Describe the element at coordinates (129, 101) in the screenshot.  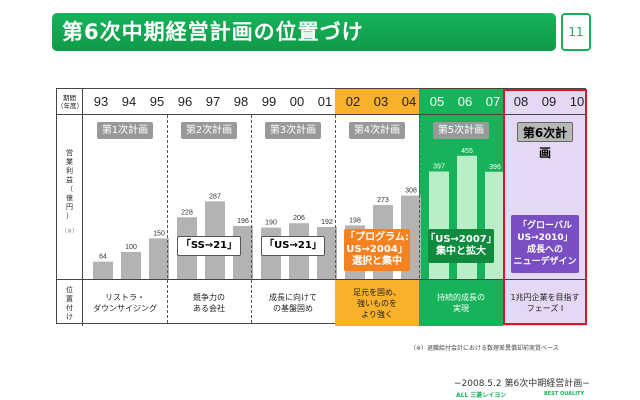
I see `year-label: 94` at that location.